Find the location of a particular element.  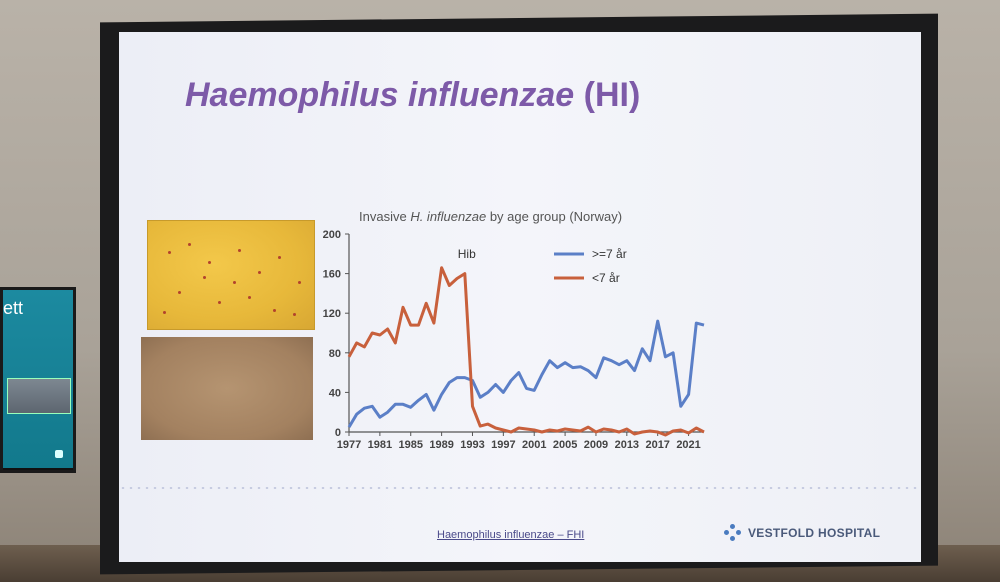

culture-plate-photo is located at coordinates (231, 275).